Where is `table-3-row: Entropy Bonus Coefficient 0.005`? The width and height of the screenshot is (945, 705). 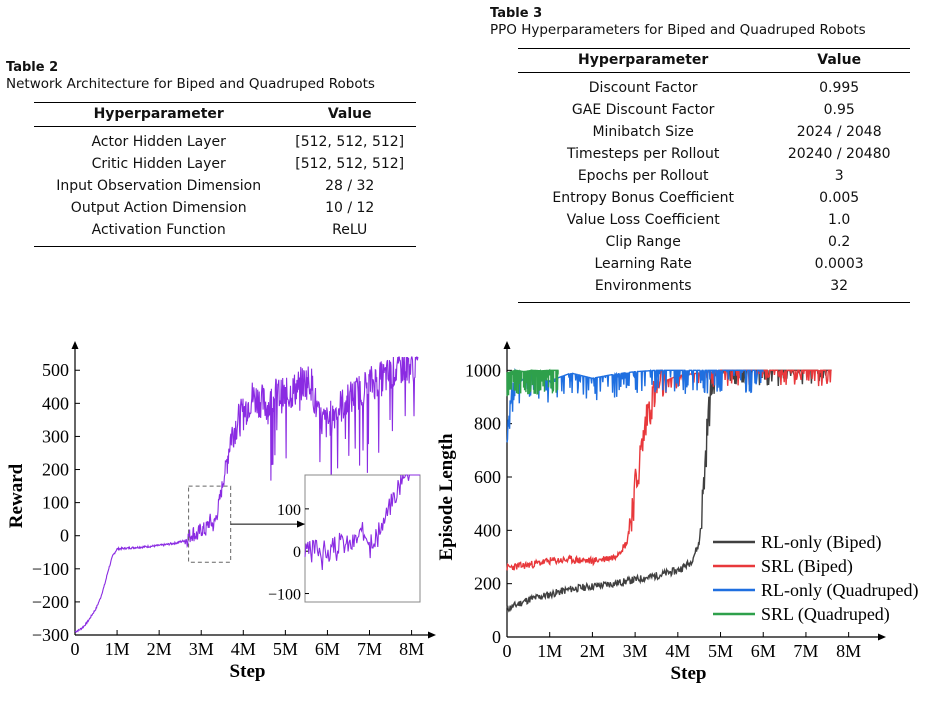
table-3-row: Entropy Bonus Coefficient 0.005 is located at coordinates (714, 198).